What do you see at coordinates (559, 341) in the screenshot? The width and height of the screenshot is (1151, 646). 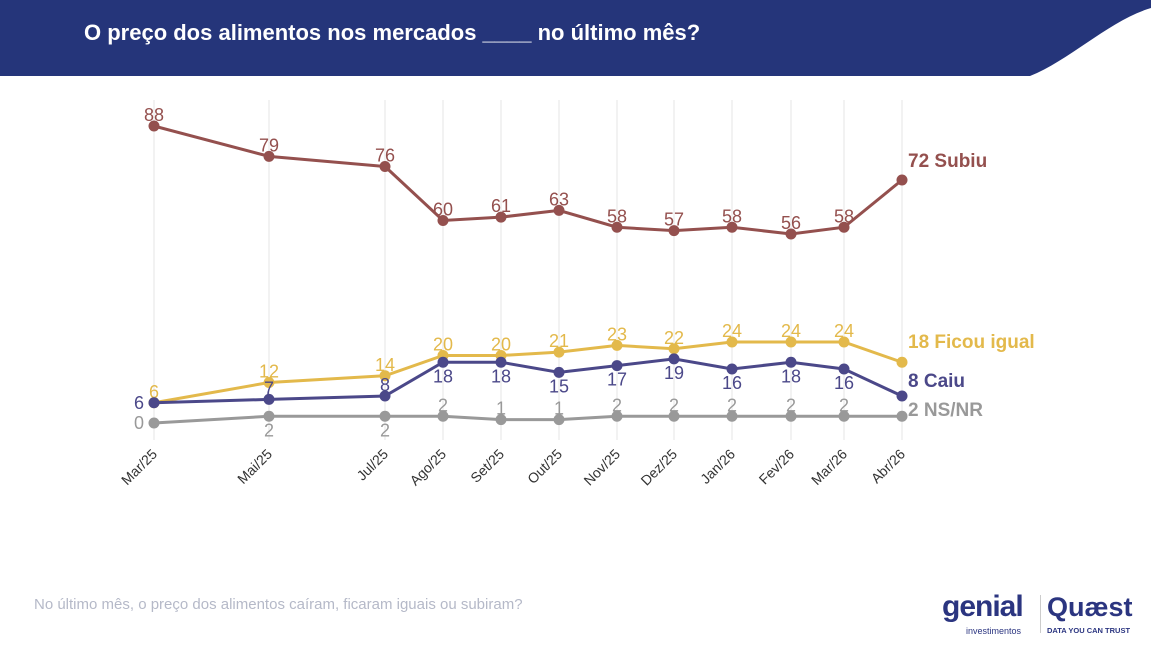 I see `data-label: 21` at bounding box center [559, 341].